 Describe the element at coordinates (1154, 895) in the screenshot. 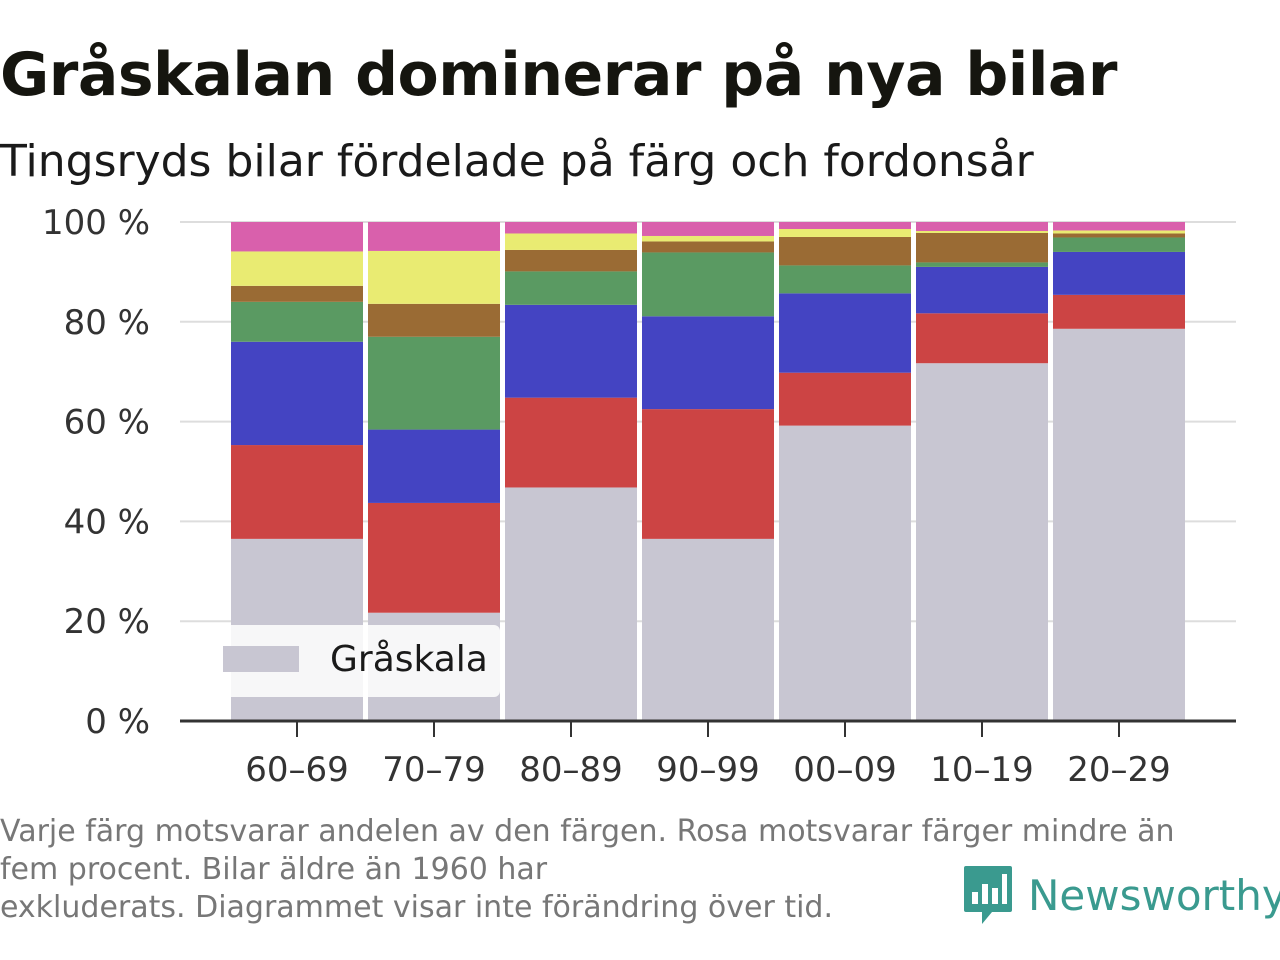

I see `brand-name: Newsworthy` at that location.